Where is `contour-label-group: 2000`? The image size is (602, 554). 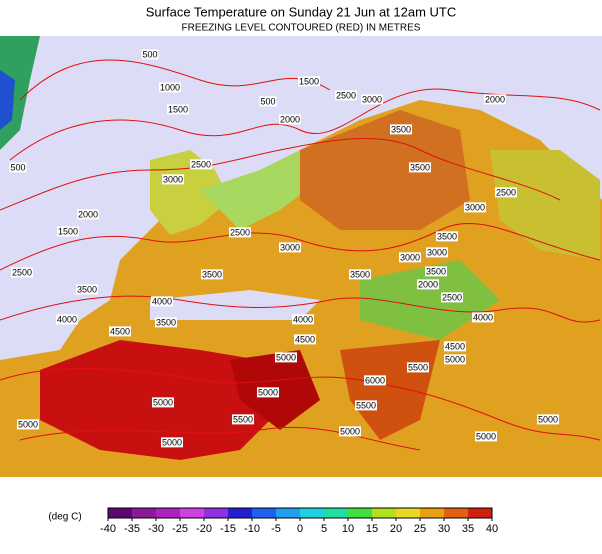 contour-label-group: 2000 is located at coordinates (428, 284).